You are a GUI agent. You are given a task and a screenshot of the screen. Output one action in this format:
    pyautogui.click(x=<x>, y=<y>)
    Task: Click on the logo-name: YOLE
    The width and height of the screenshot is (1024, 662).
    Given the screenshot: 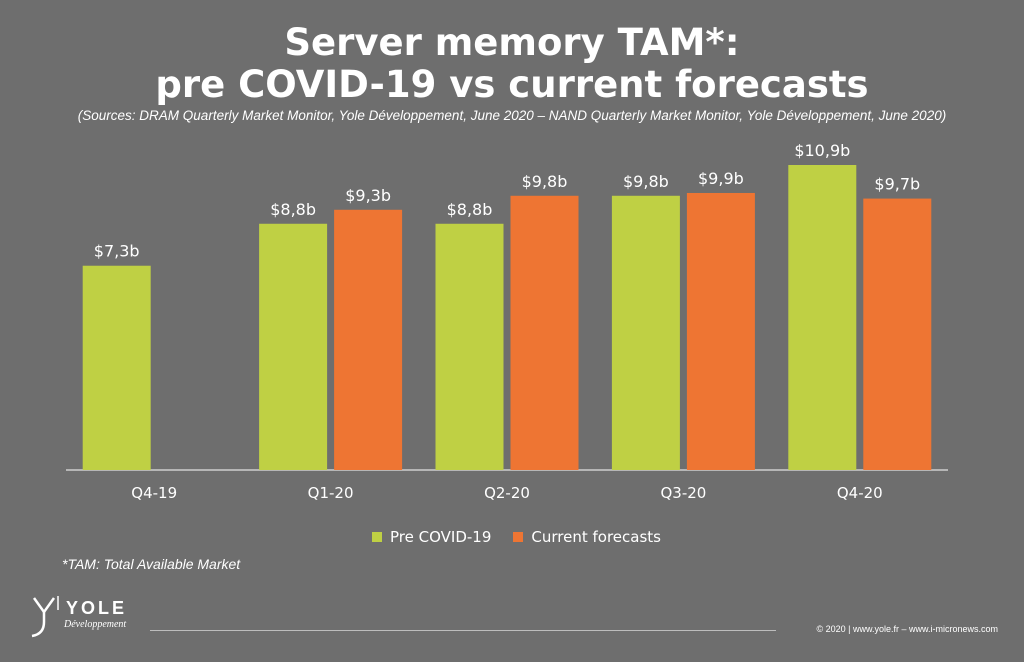 What is the action you would take?
    pyautogui.click(x=97, y=608)
    